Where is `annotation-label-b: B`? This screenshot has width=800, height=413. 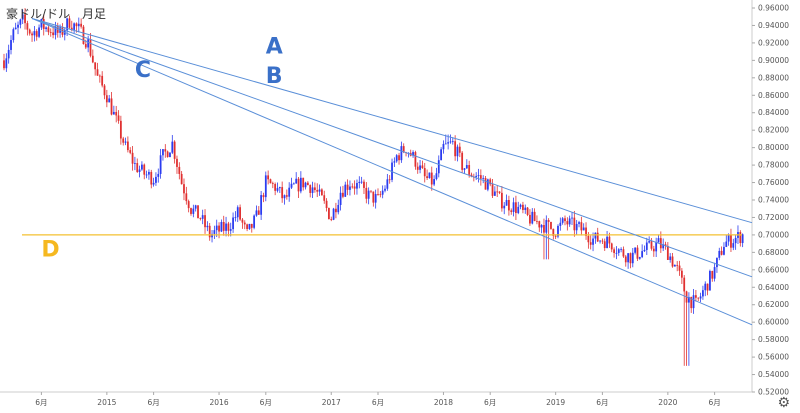 annotation-label-b: B is located at coordinates (274, 76).